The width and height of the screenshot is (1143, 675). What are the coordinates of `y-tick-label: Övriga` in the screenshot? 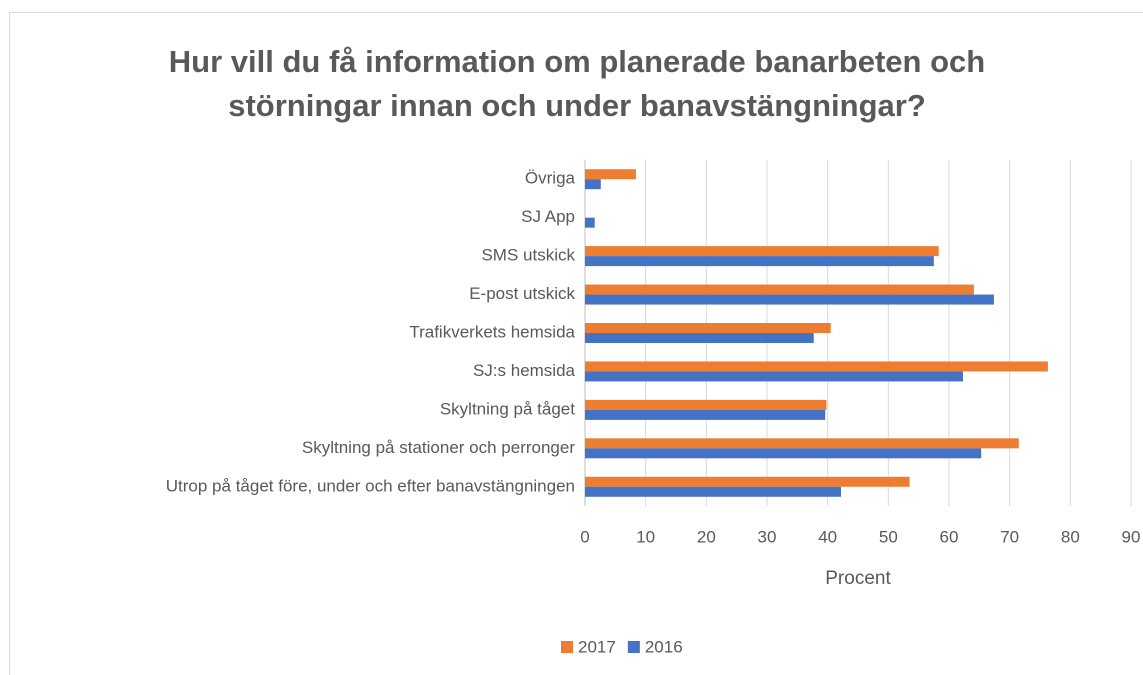 It's located at (550, 178).